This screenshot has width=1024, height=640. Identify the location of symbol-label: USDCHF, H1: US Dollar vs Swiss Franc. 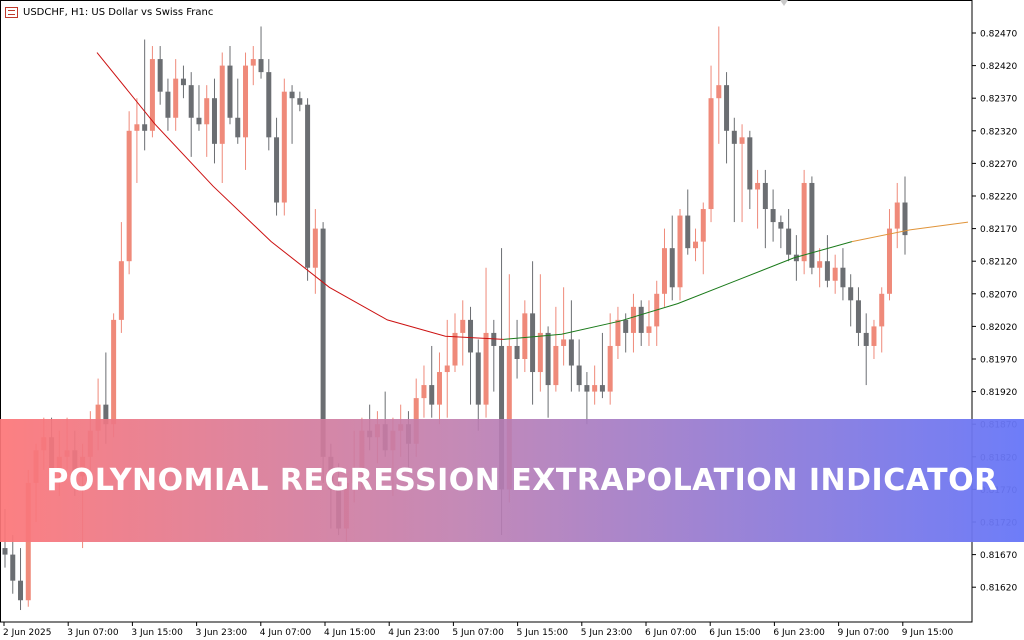
(118, 12).